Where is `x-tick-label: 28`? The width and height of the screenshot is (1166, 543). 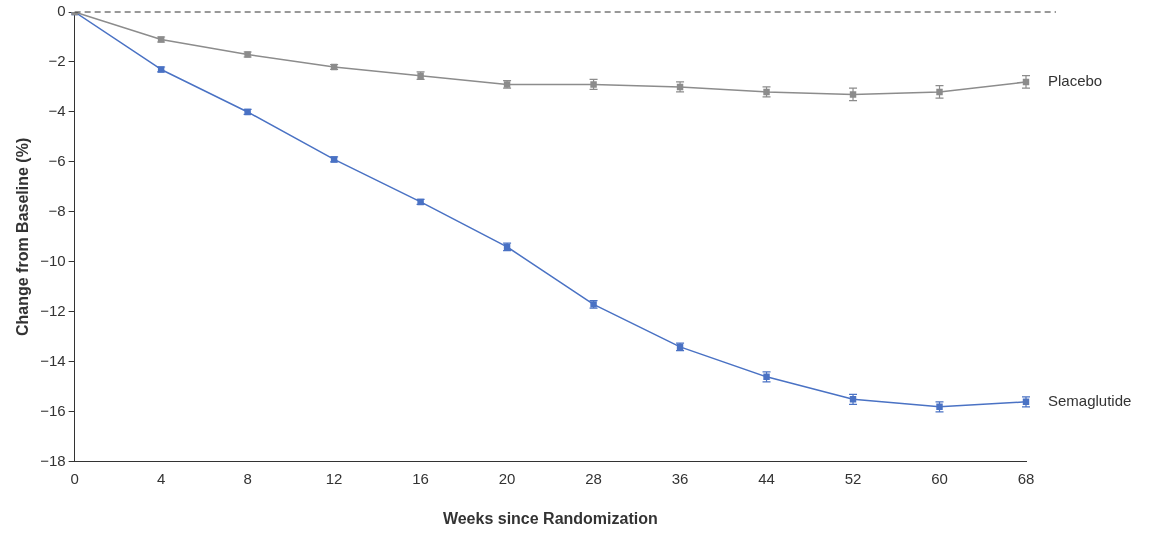
x-tick-label: 28 is located at coordinates (593, 478).